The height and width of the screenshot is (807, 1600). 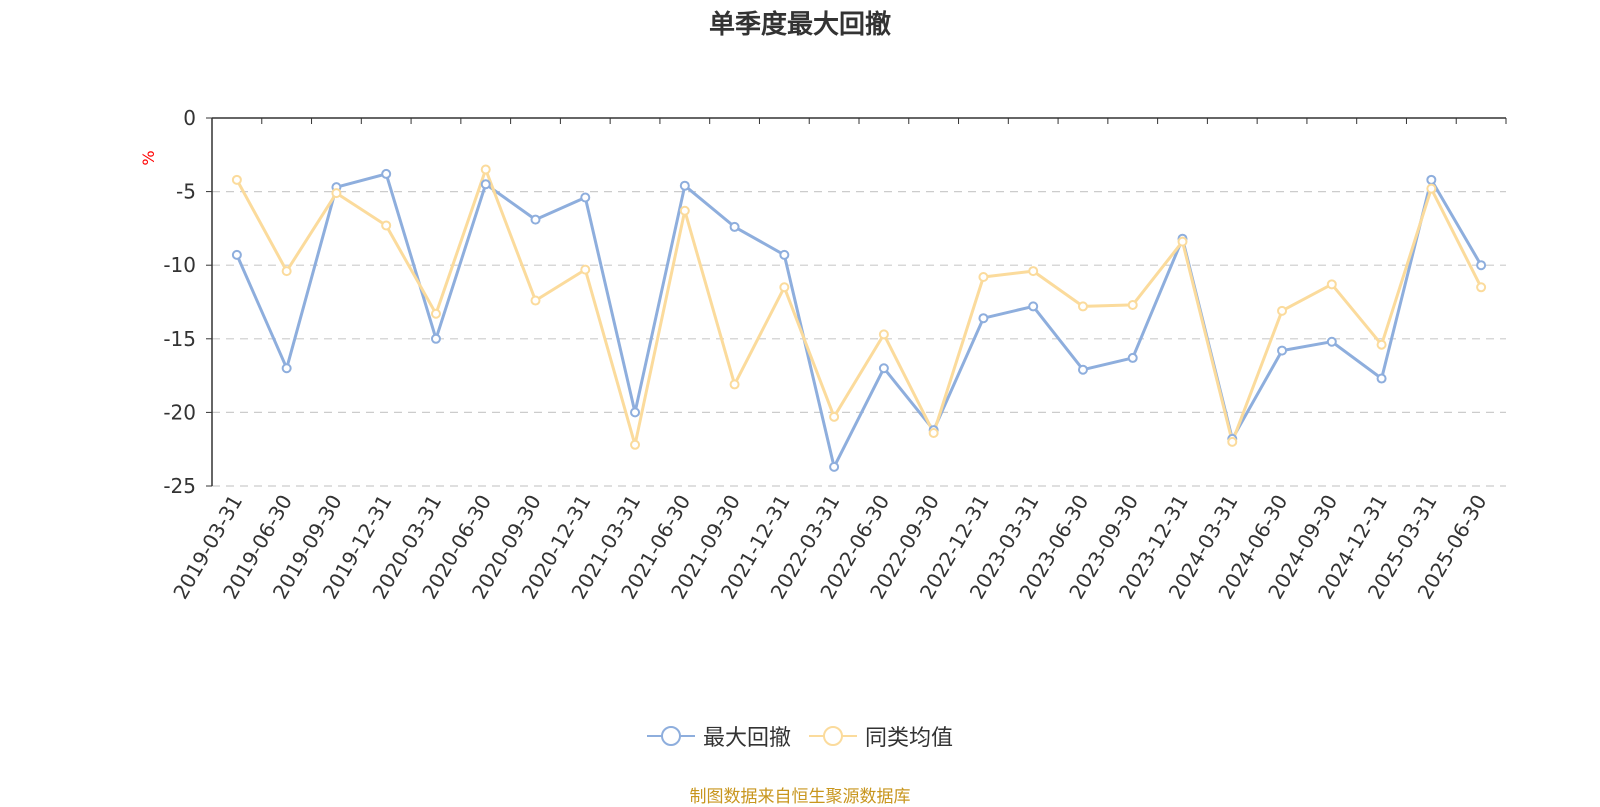 What do you see at coordinates (746, 738) in the screenshot?
I see `legend-label-1: 最大回撤` at bounding box center [746, 738].